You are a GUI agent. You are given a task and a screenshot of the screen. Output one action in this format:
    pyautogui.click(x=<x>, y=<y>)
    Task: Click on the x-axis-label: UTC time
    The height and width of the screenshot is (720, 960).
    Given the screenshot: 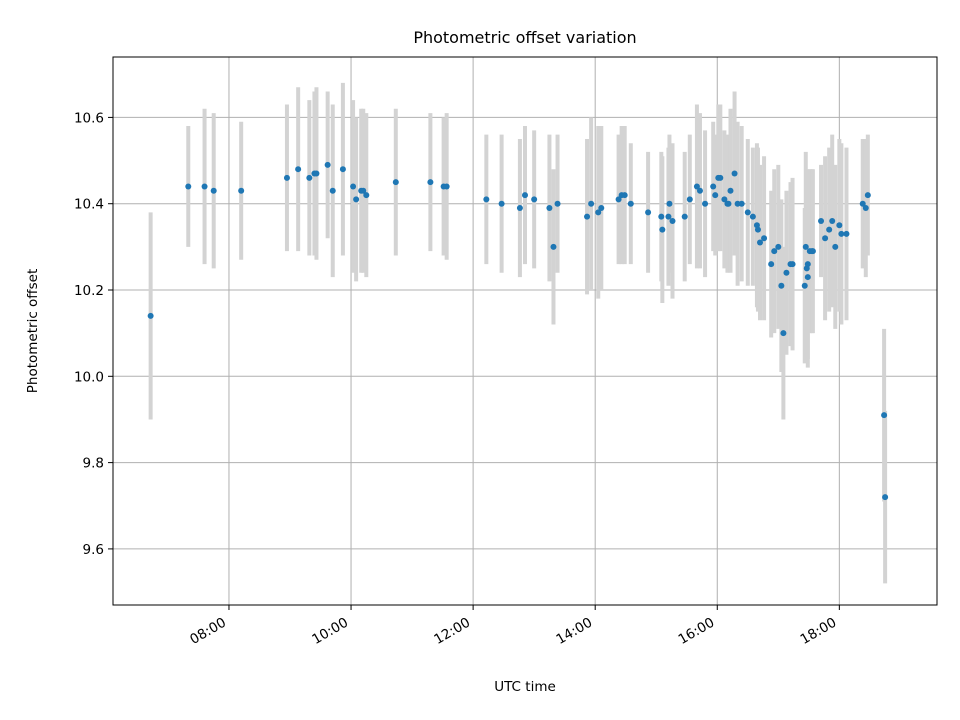 What is the action you would take?
    pyautogui.click(x=525, y=687)
    